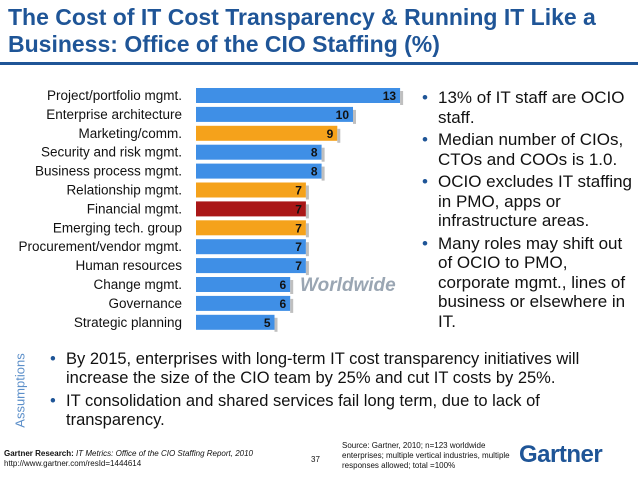 The width and height of the screenshot is (638, 478). Describe the element at coordinates (111, 152) in the screenshot. I see `category-label: Security and risk mgmt.` at that location.